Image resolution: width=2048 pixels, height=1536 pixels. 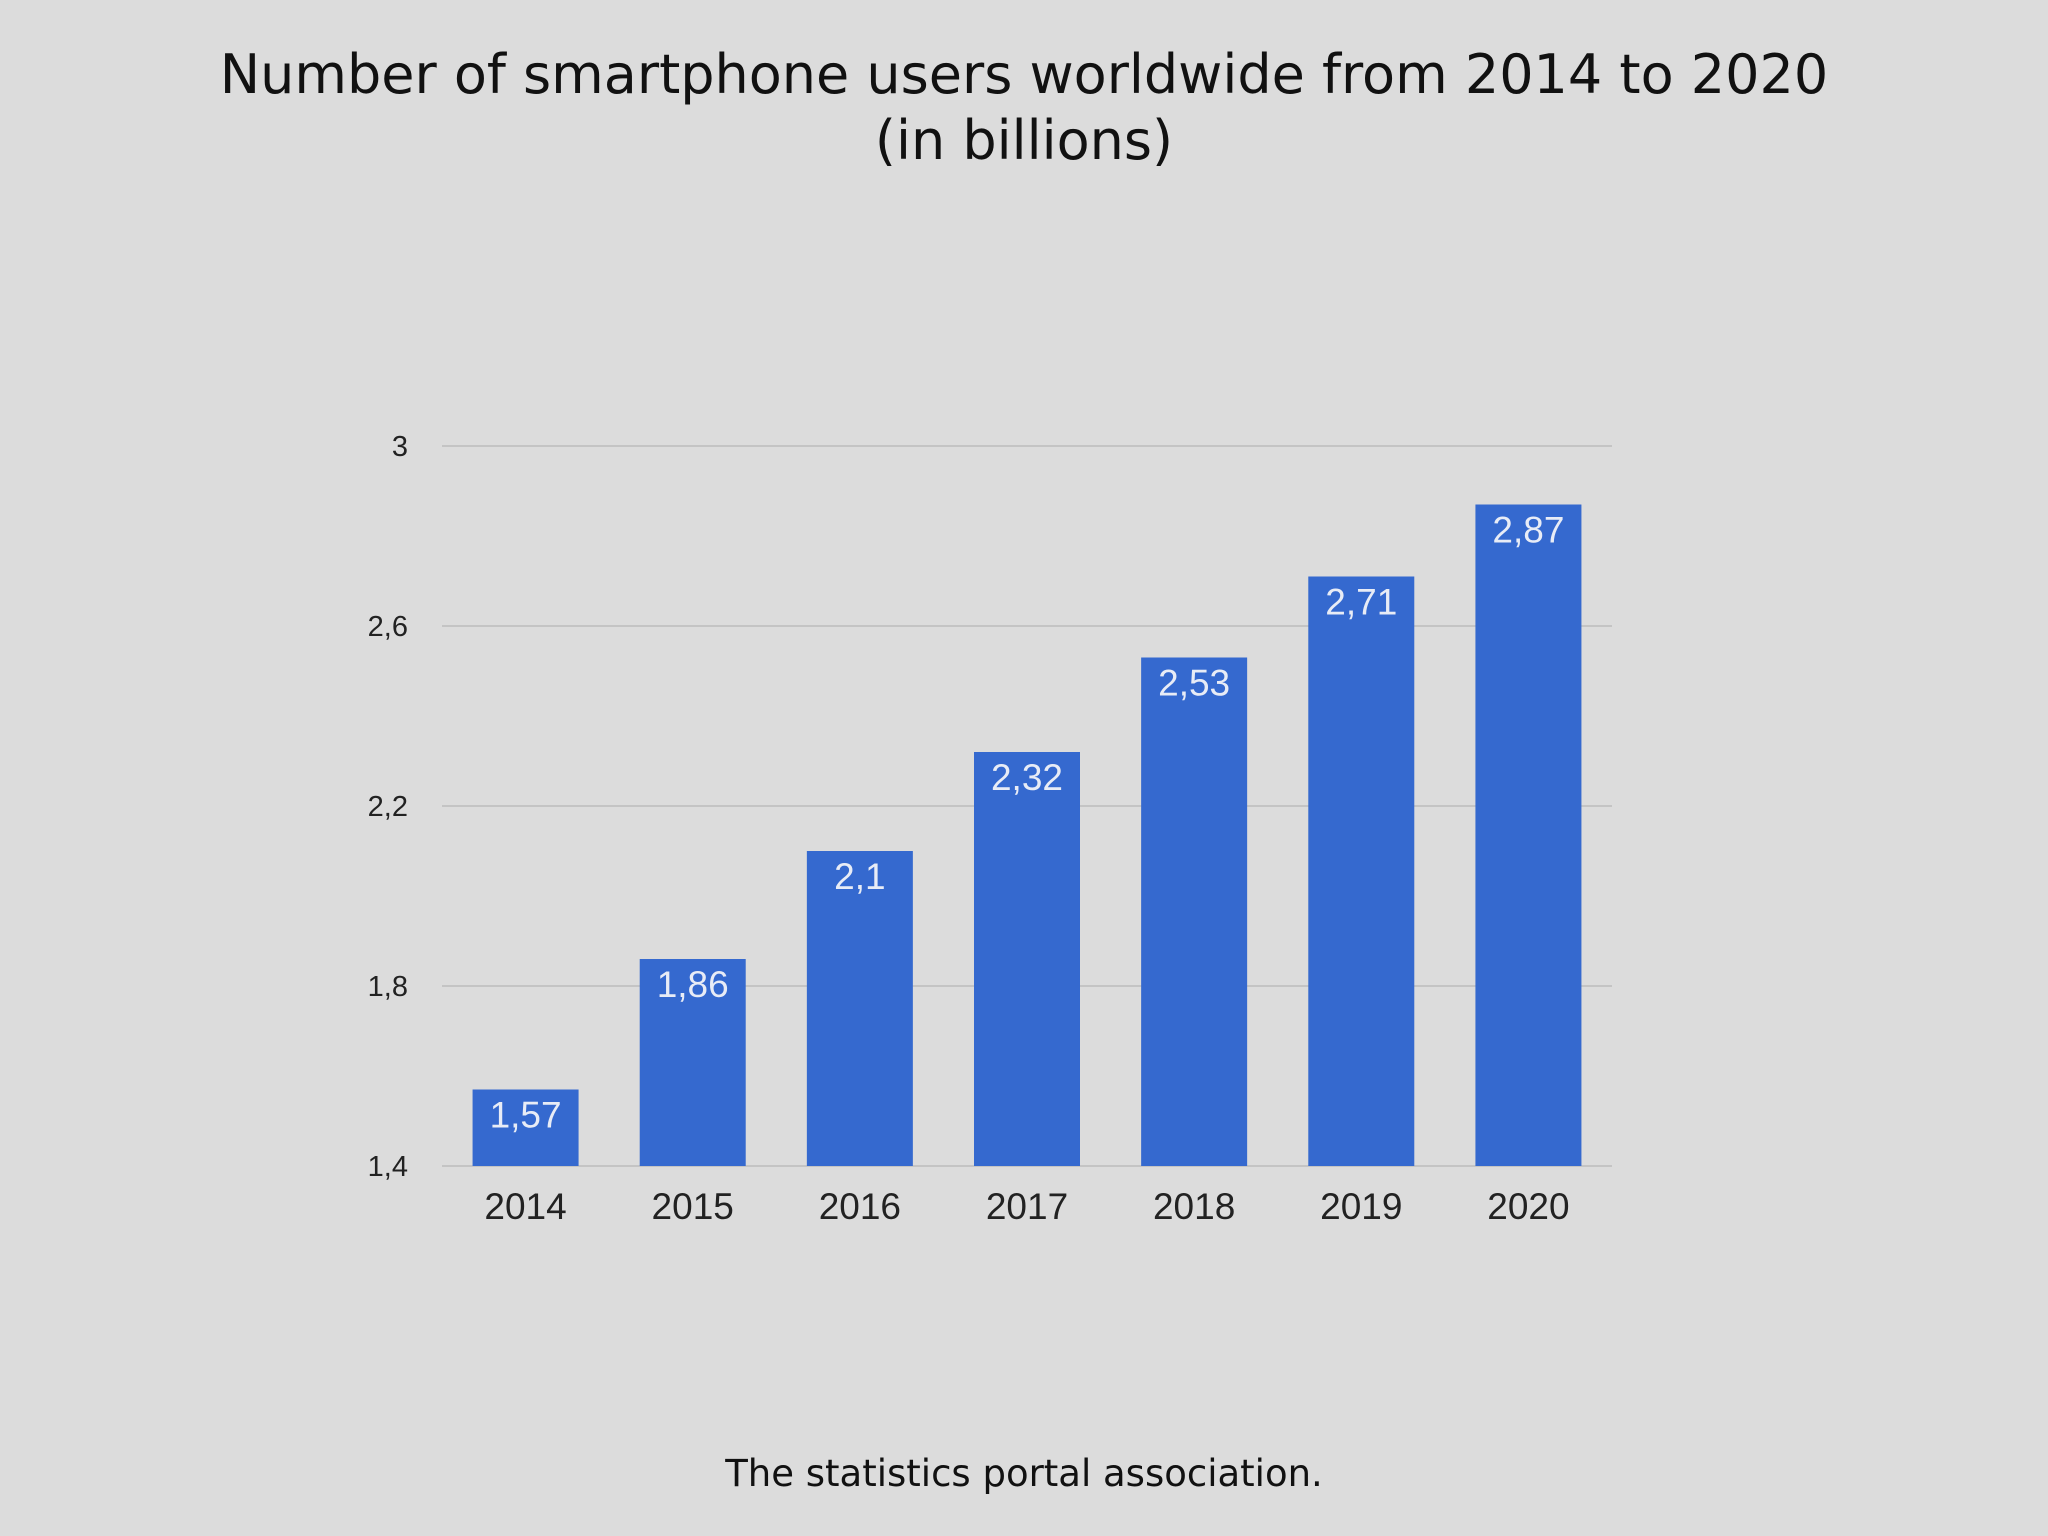 I want to click on value-label-2016: 2,1, so click(x=859, y=876).